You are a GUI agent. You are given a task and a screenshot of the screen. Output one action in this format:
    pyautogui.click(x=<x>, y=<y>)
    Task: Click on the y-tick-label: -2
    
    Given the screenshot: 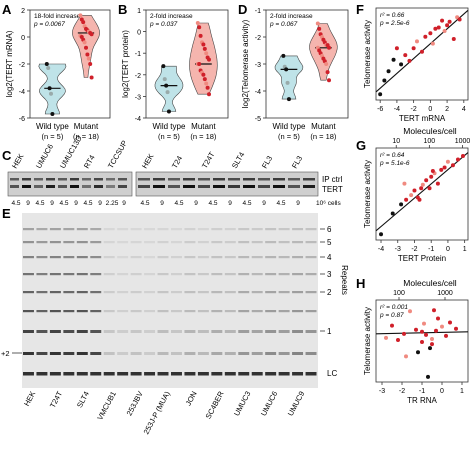 What is the action you would take?
    pyautogui.click(x=258, y=38)
    